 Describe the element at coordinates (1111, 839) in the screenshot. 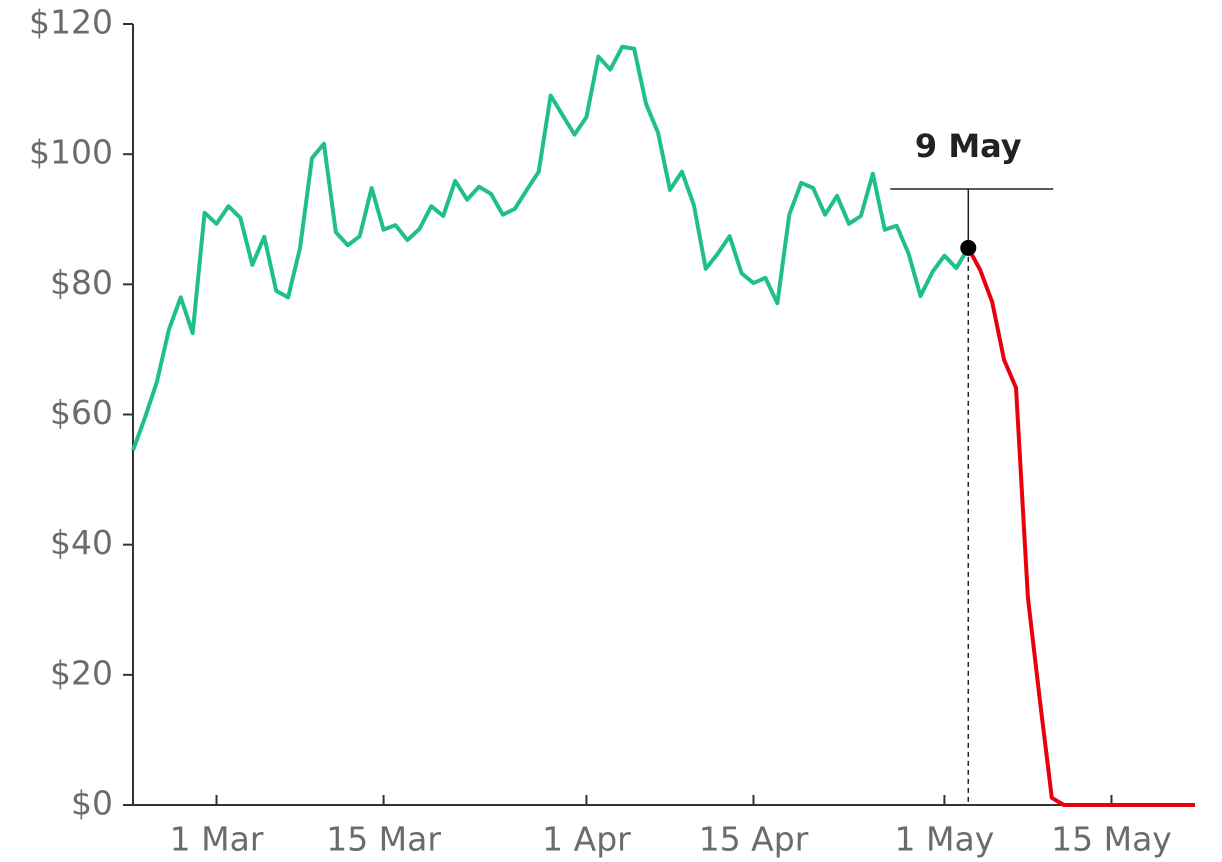

I see `x-tick-label: 15 May` at that location.